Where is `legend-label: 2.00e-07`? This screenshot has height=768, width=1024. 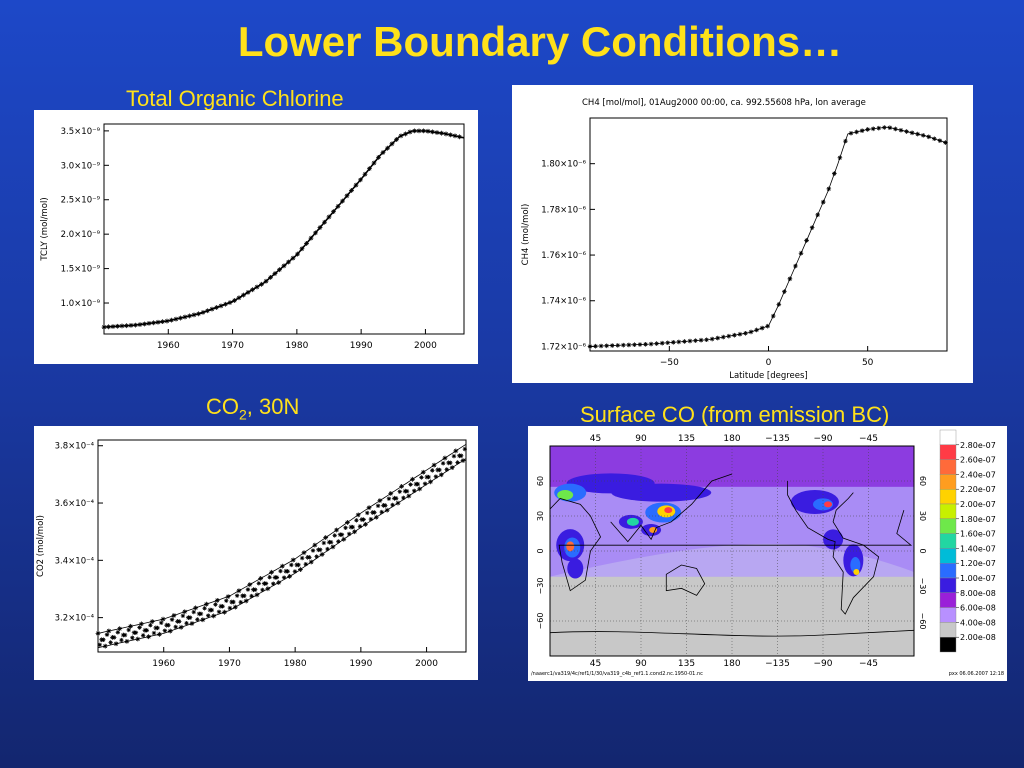
legend-label: 2.00e-07 is located at coordinates (978, 504).